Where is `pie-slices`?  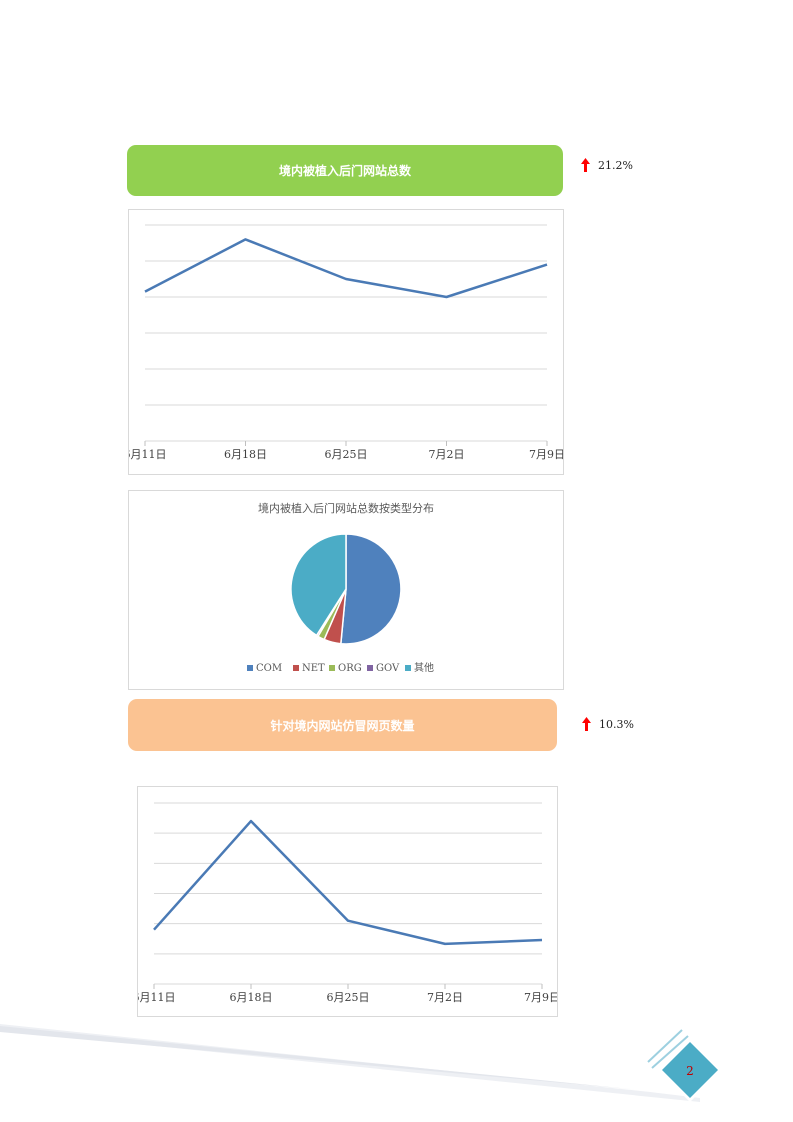 pie-slices is located at coordinates (346, 589).